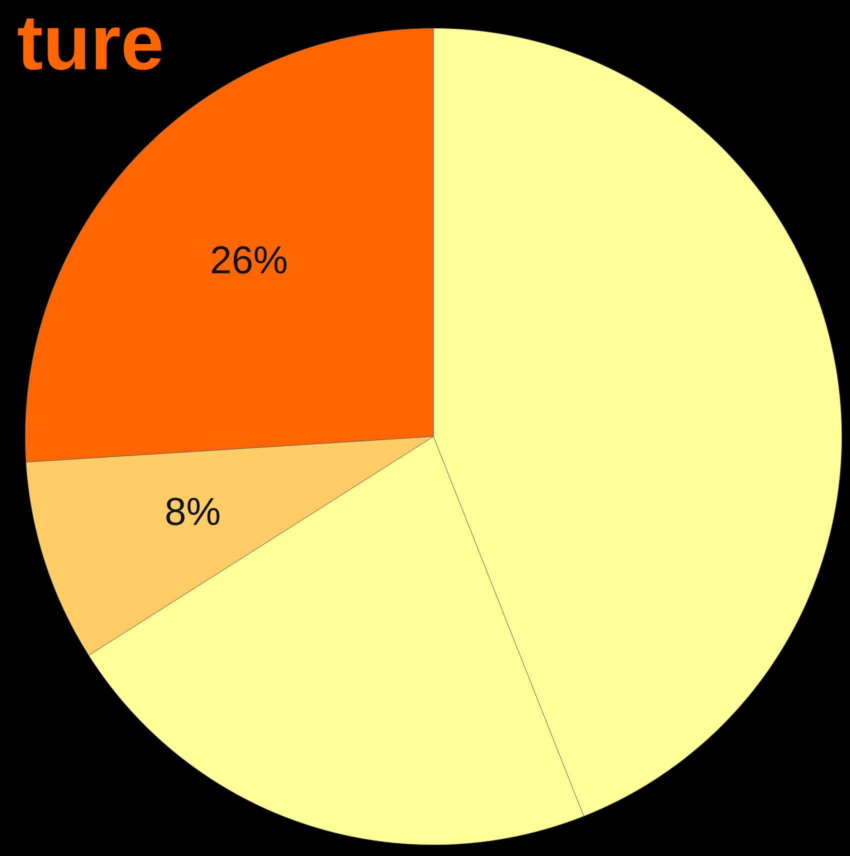 Image resolution: width=850 pixels, height=856 pixels. What do you see at coordinates (90, 44) in the screenshot?
I see `chart-title: ture` at bounding box center [90, 44].